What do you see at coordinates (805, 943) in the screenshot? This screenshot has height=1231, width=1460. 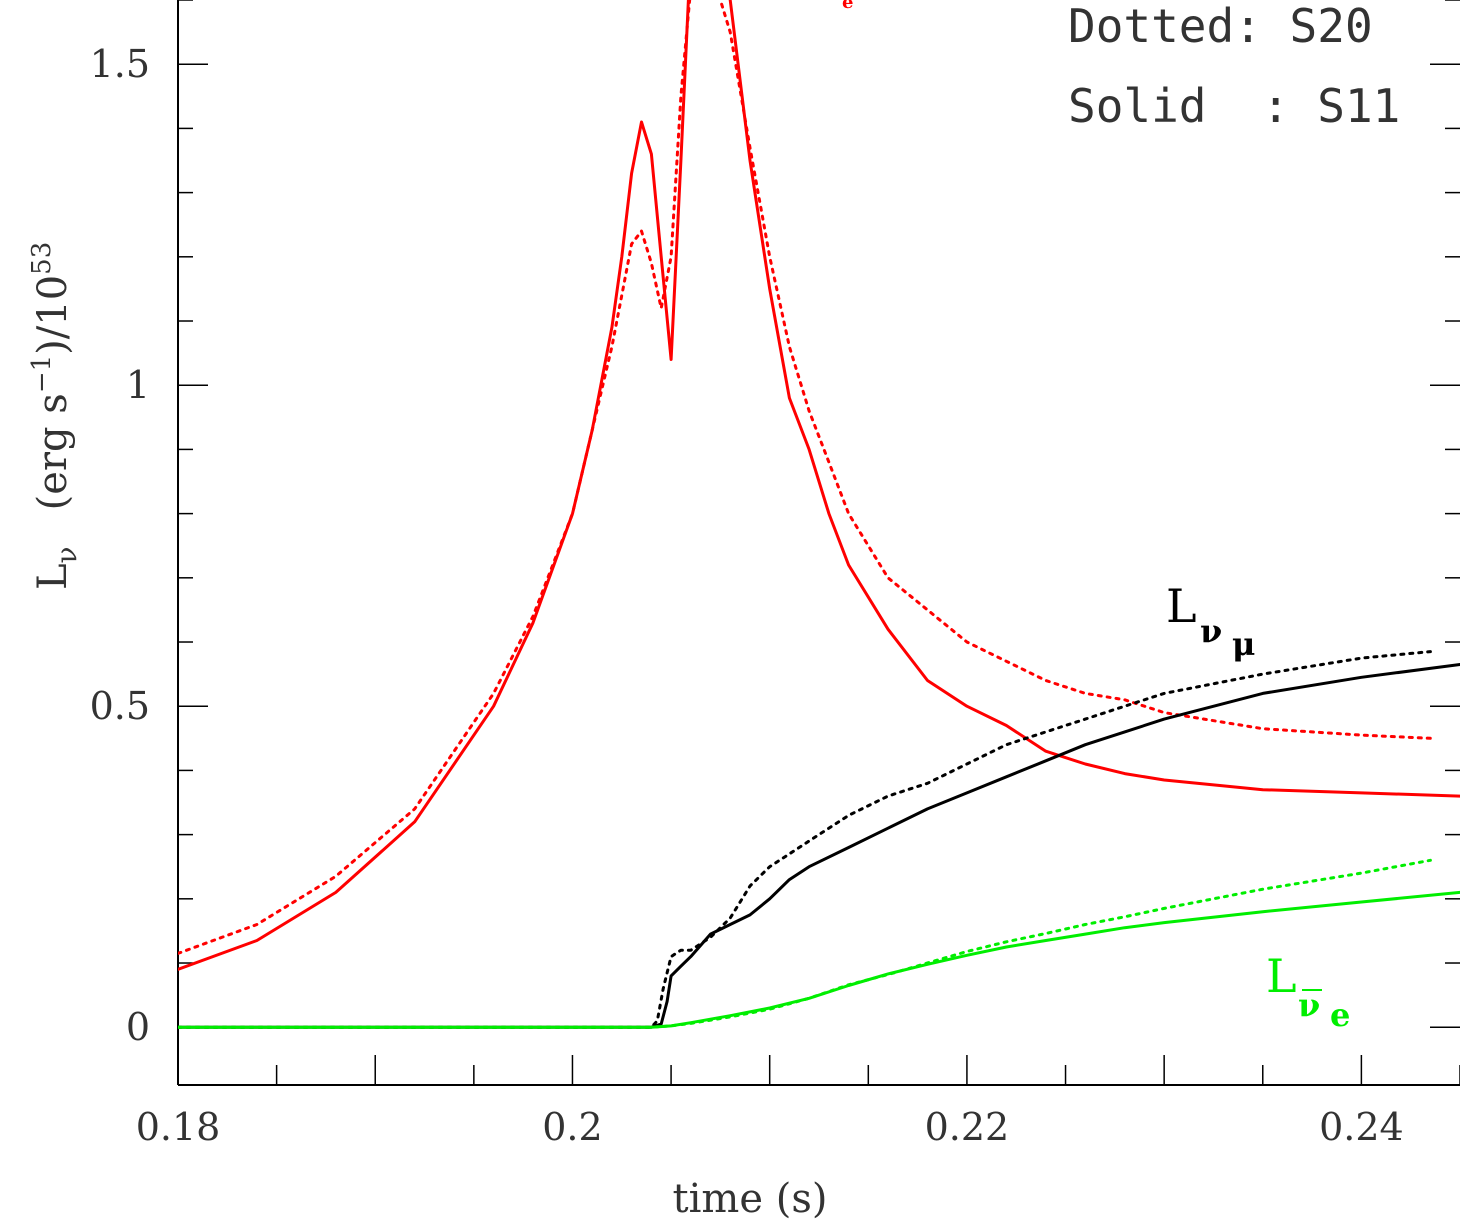 I see `series-line-antinu_e_S20` at bounding box center [805, 943].